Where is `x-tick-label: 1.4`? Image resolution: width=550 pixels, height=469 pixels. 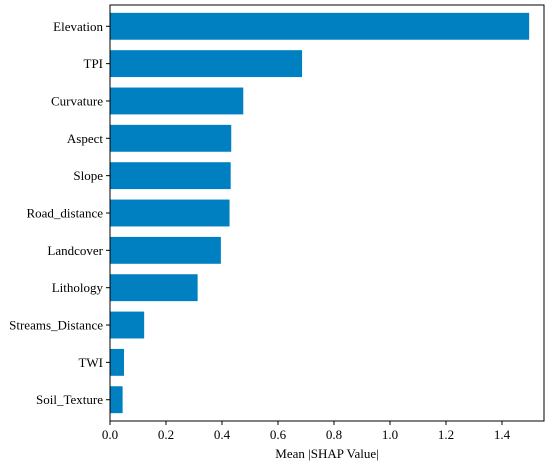 x-tick-label: 1.4 is located at coordinates (502, 434).